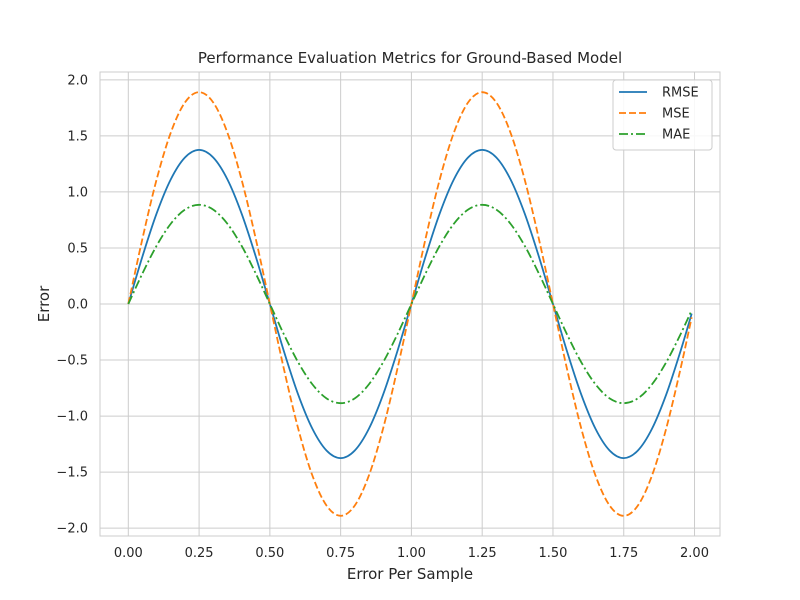 This screenshot has width=800, height=600. What do you see at coordinates (72, 417) in the screenshot?
I see `y-tick-label: −1.0` at bounding box center [72, 417].